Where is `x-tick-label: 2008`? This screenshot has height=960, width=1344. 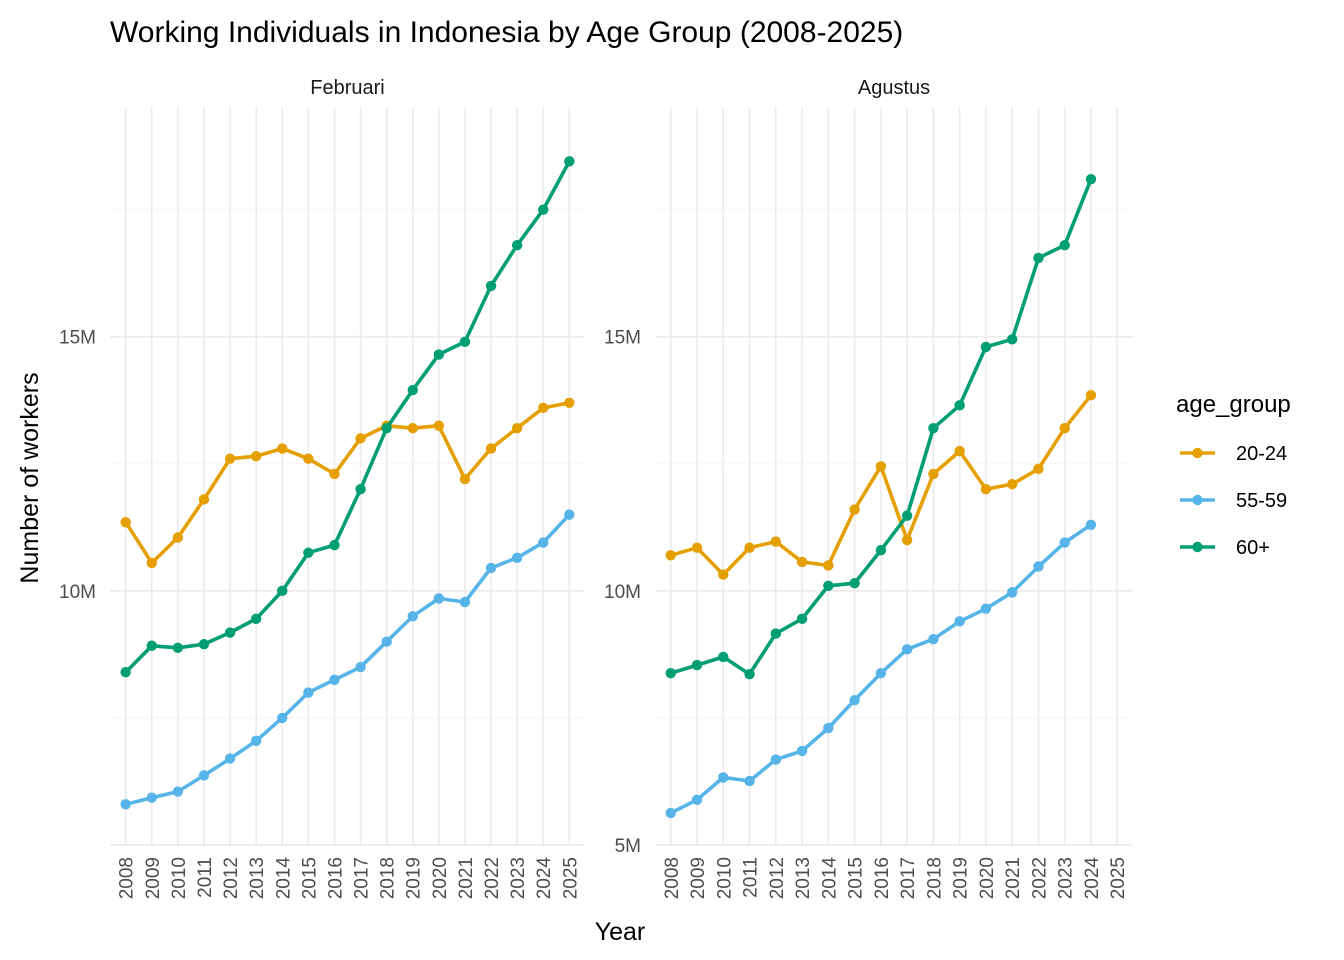 x-tick-label: 2008 is located at coordinates (127, 878).